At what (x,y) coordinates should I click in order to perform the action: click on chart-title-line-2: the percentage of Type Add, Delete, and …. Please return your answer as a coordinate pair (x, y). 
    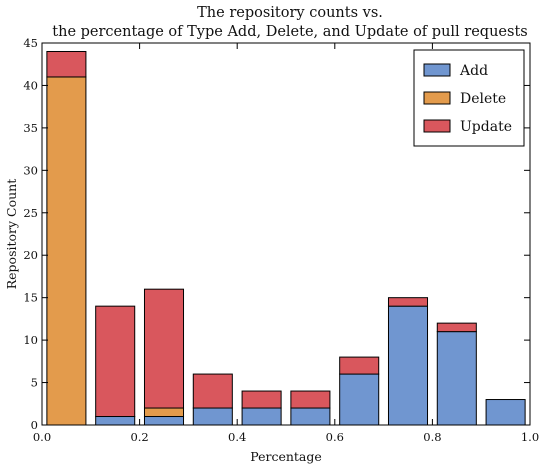
    Looking at the image, I should click on (289, 32).